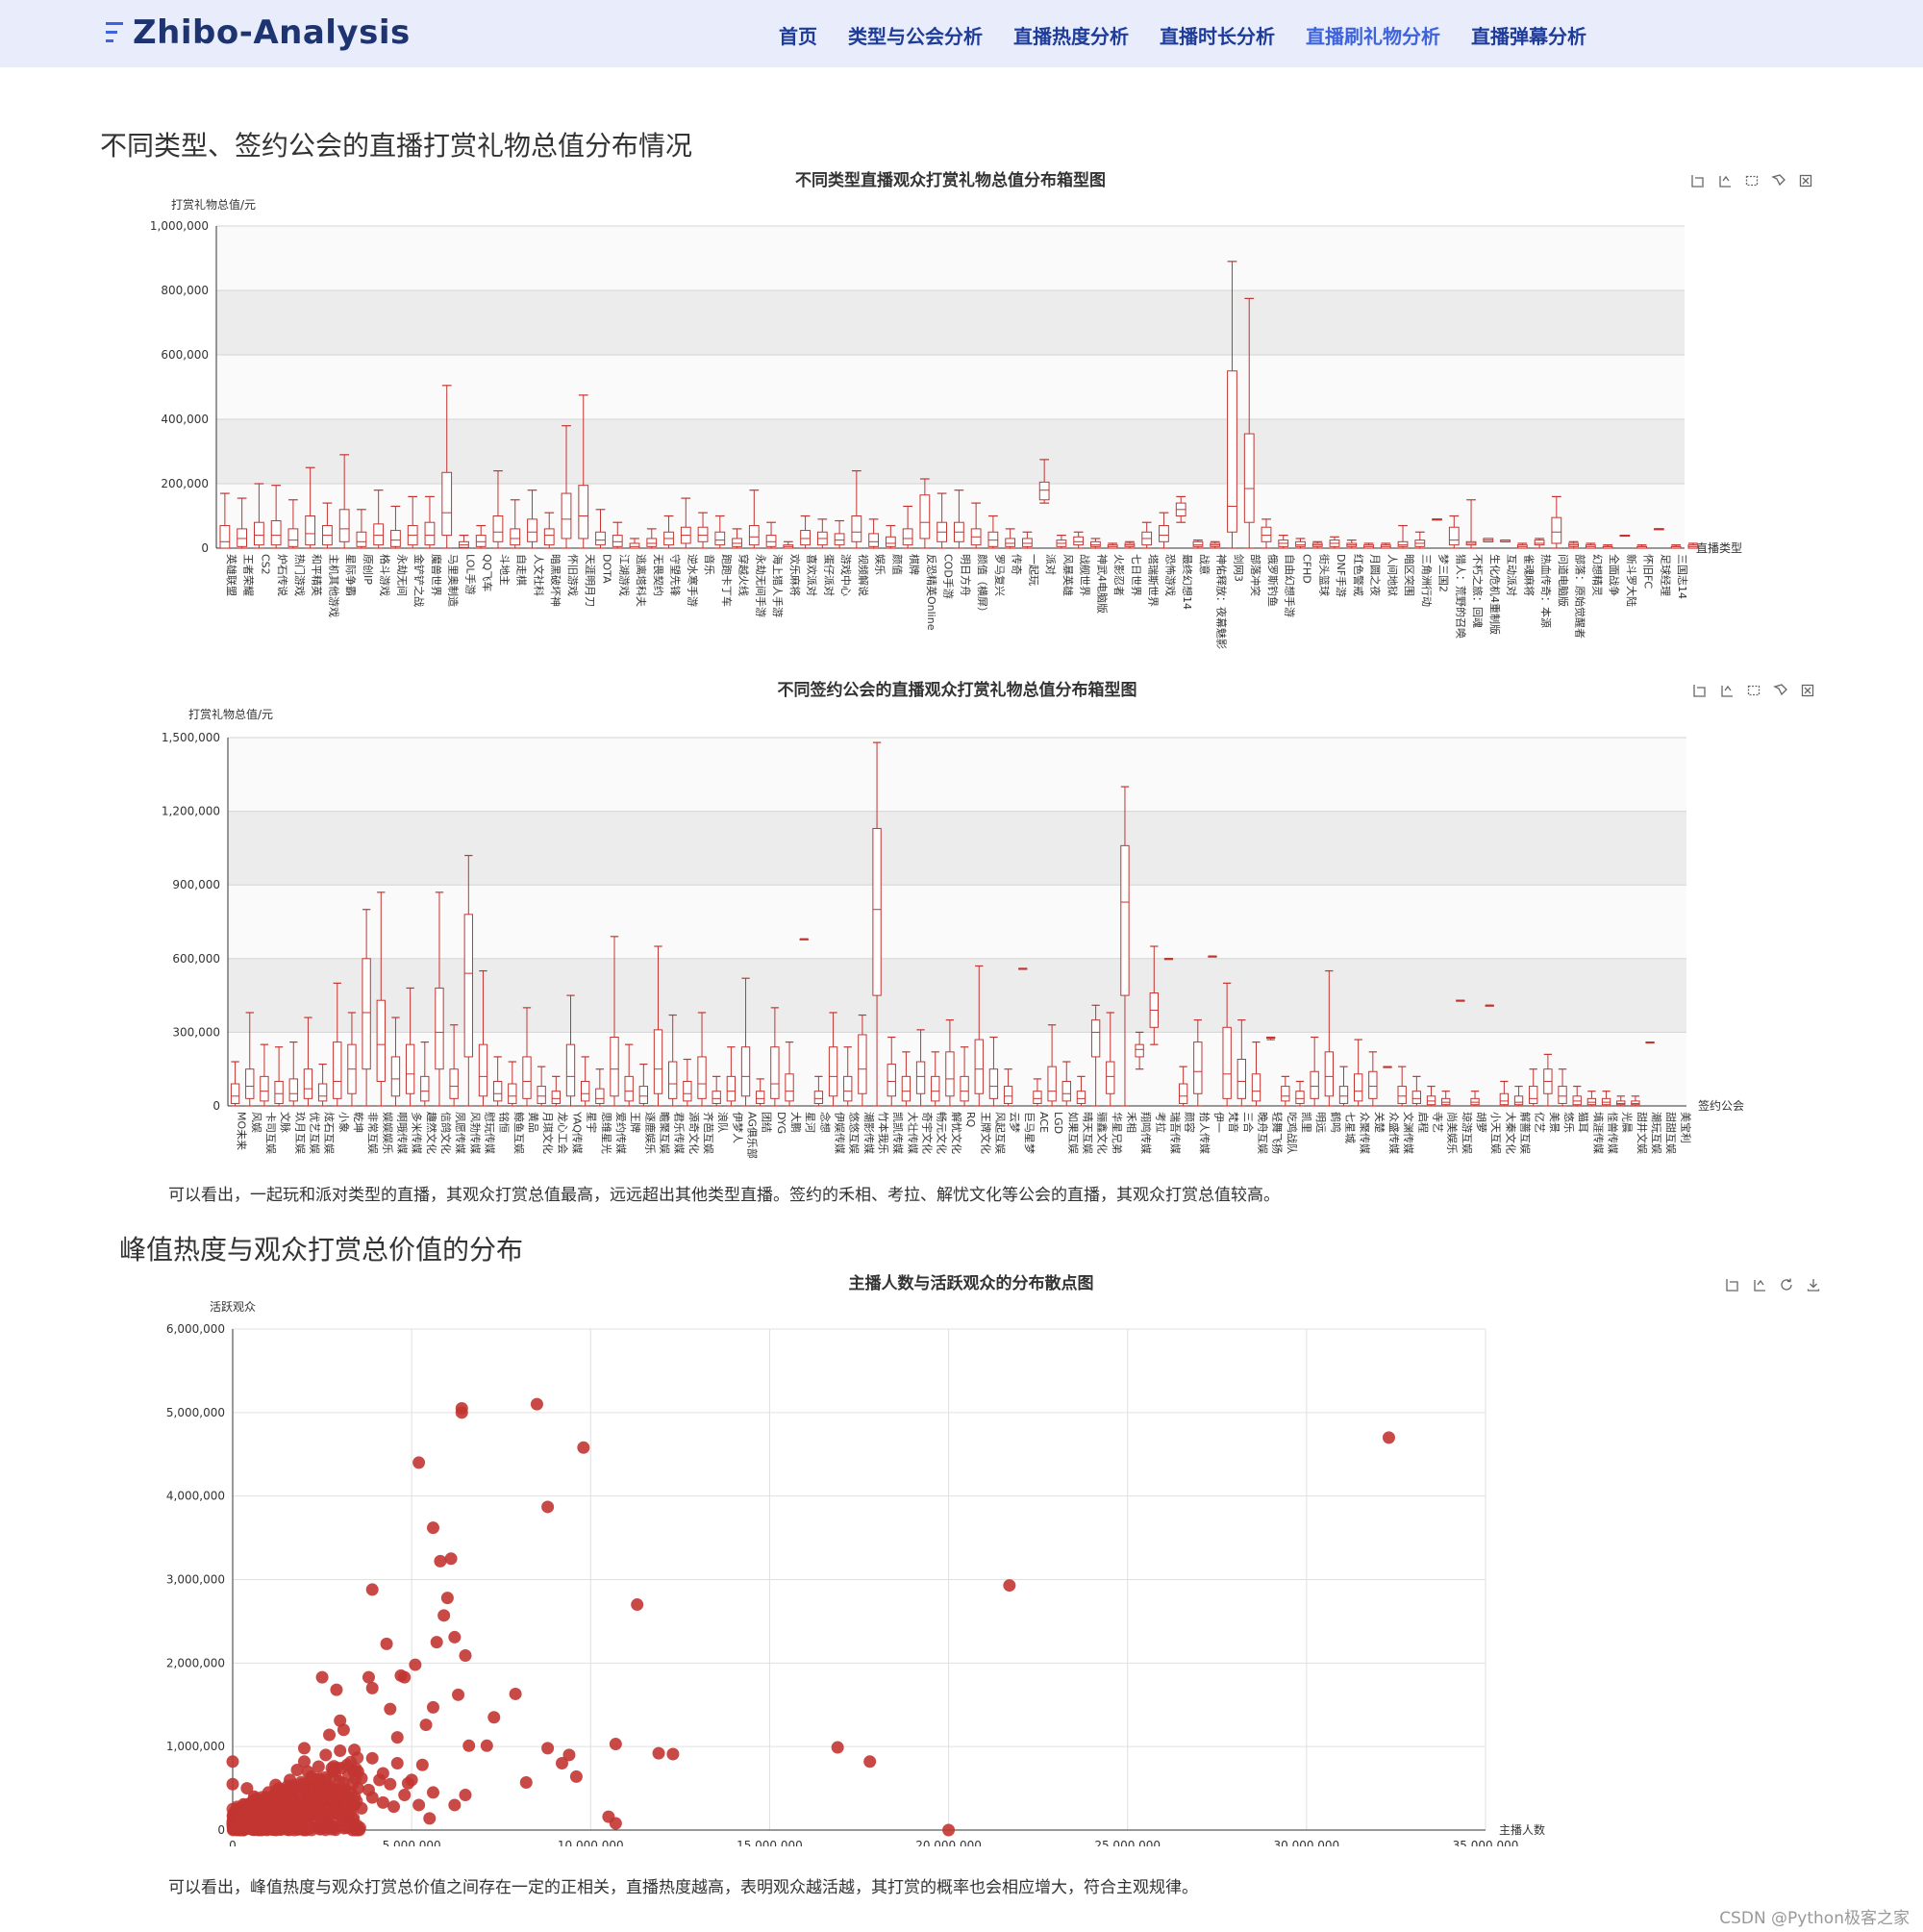 This screenshot has height=1932, width=1923. Describe the element at coordinates (770, 1842) in the screenshot. I see `x-tick-label: 15,000,000` at that location.